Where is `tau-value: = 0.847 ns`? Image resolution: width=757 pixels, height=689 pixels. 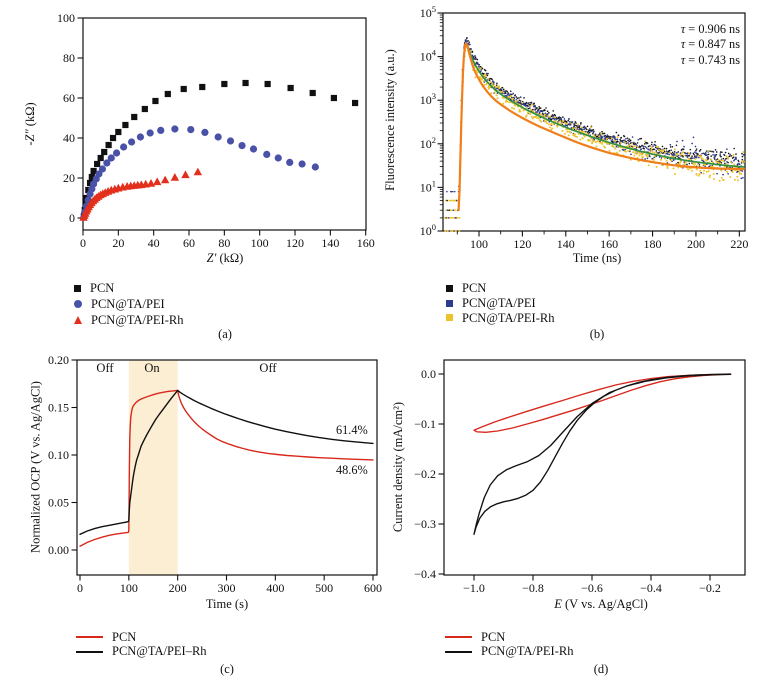 tau-value: = 0.847 ns is located at coordinates (712, 44).